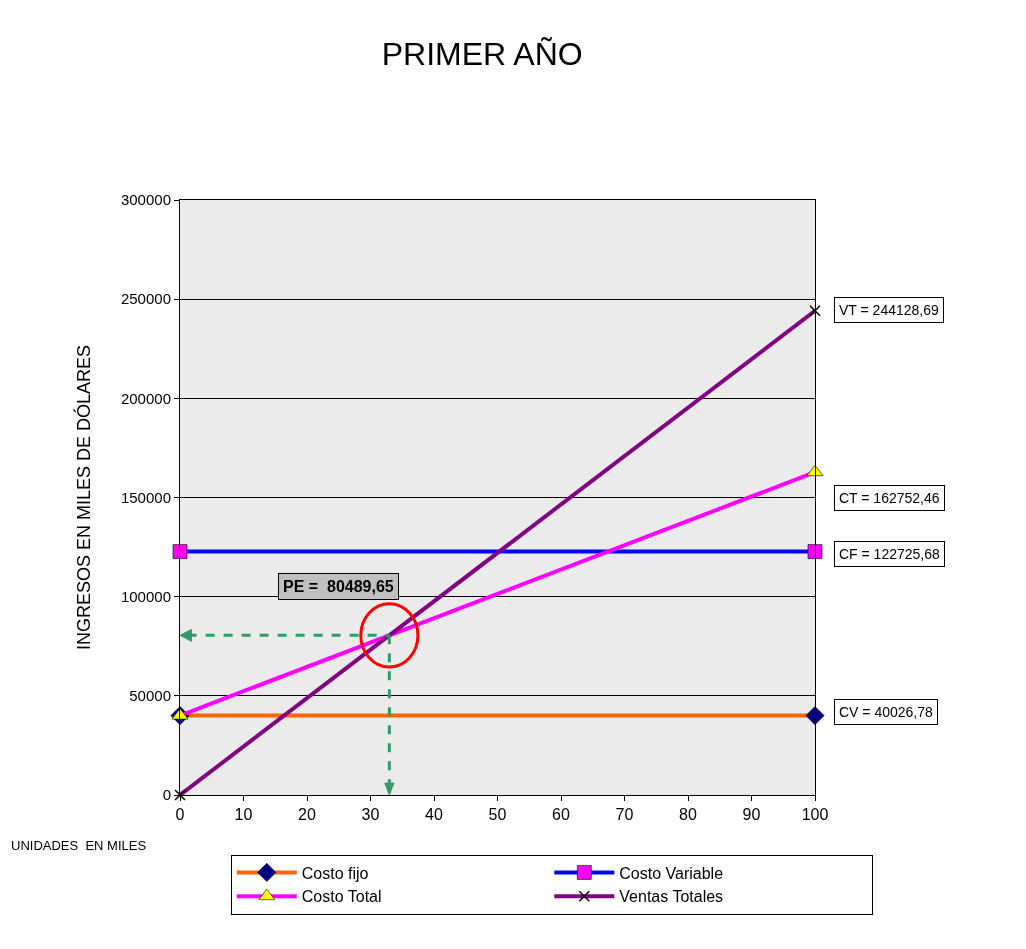  I want to click on annotation: PE = 80489,65, so click(338, 586).